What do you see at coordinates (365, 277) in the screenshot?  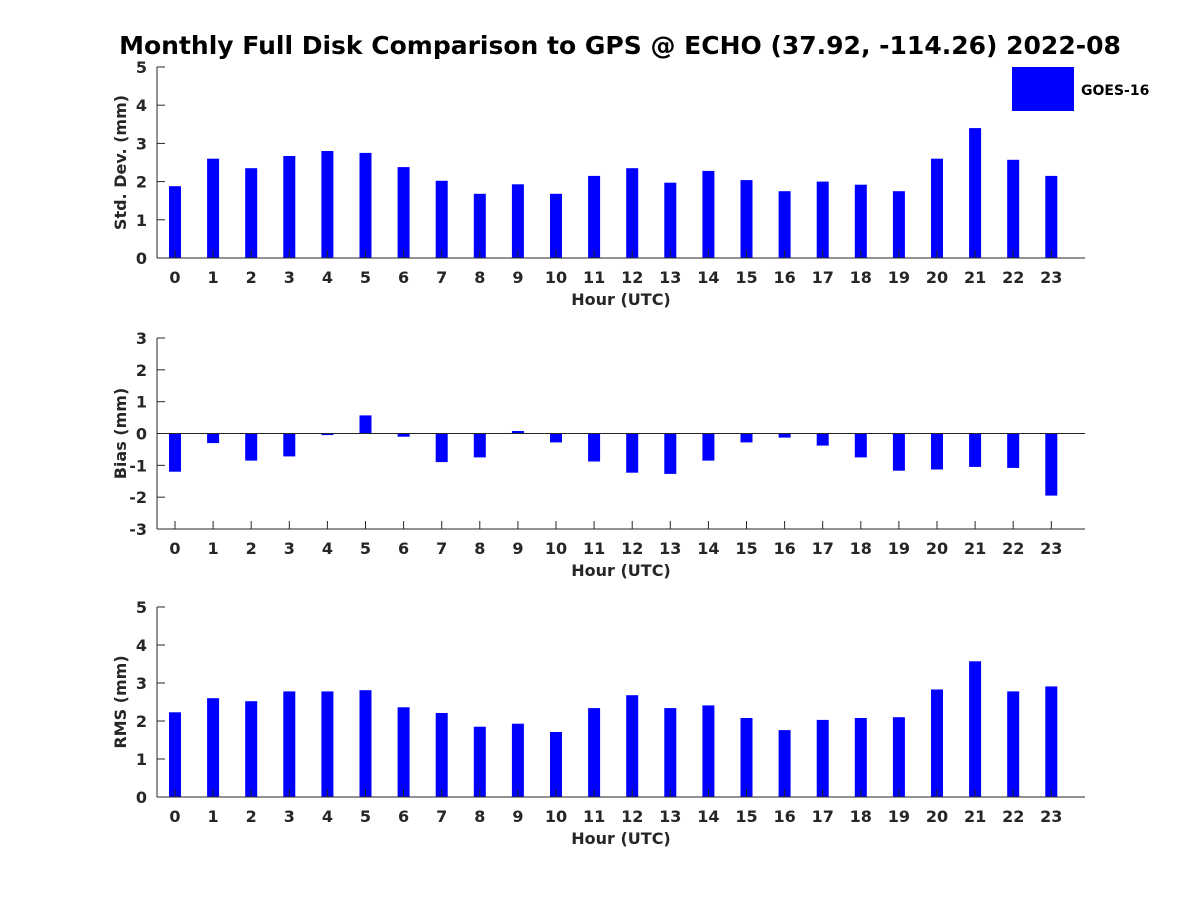 I see `stddev-xtick-label: 5` at bounding box center [365, 277].